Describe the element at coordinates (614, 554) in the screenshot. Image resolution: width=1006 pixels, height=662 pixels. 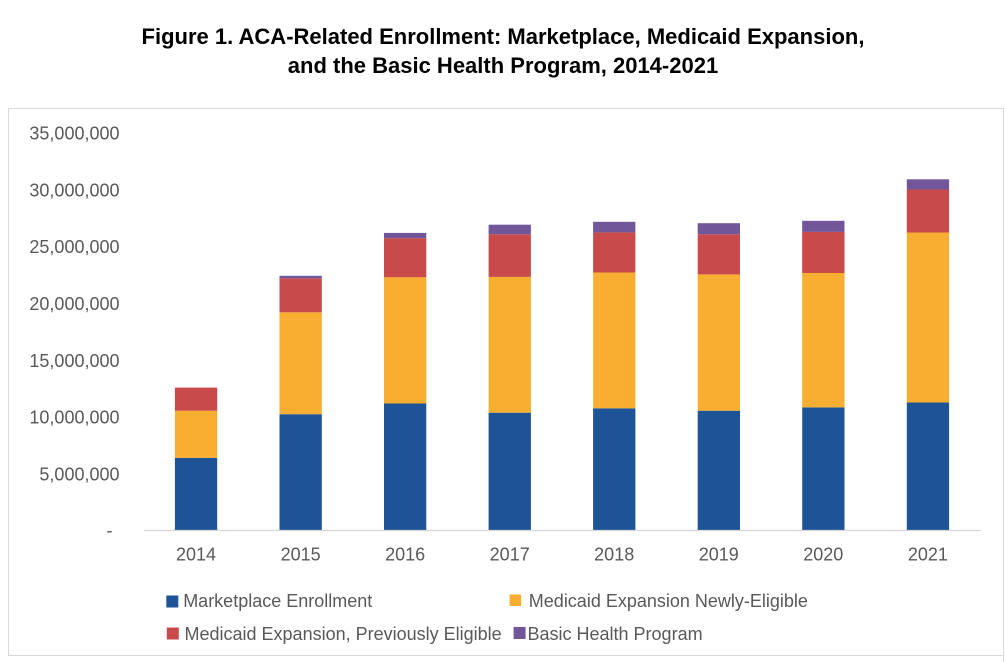
I see `svg-text: 2018` at that location.